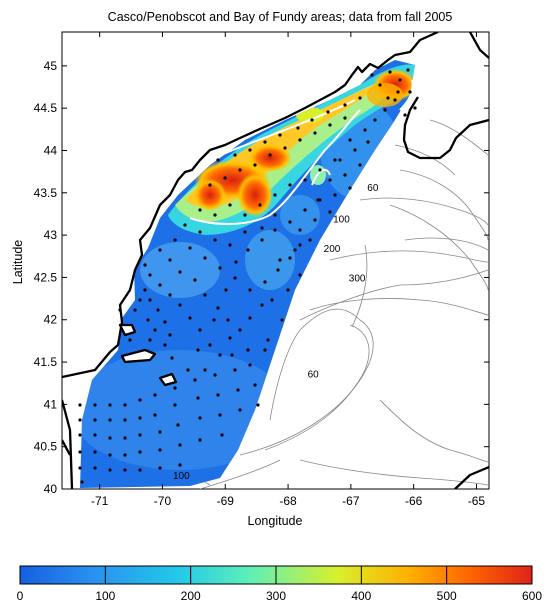  What do you see at coordinates (46, 108) in the screenshot?
I see `y-tick-label: 44.5` at bounding box center [46, 108].